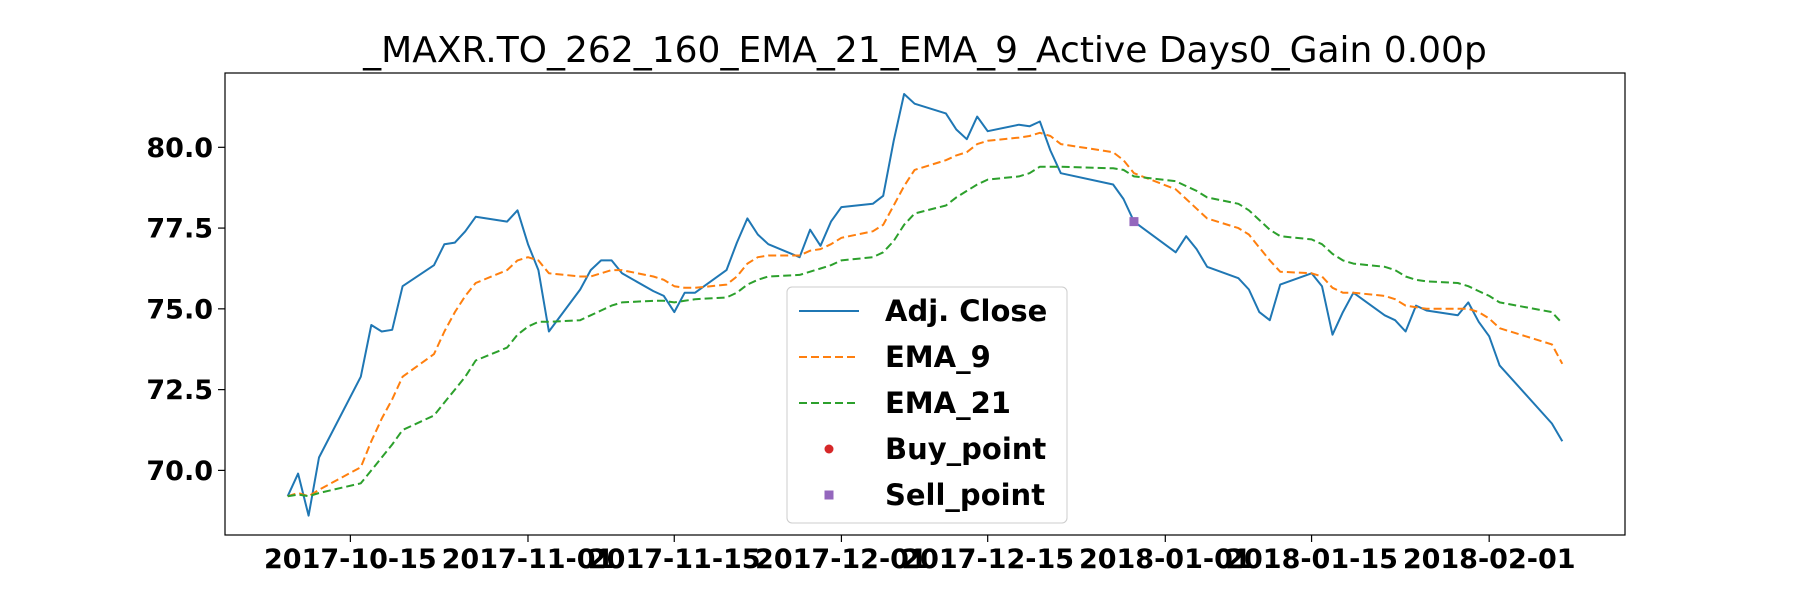  I want to click on x-tick-label-1: 2017-11-01, so click(528, 559).